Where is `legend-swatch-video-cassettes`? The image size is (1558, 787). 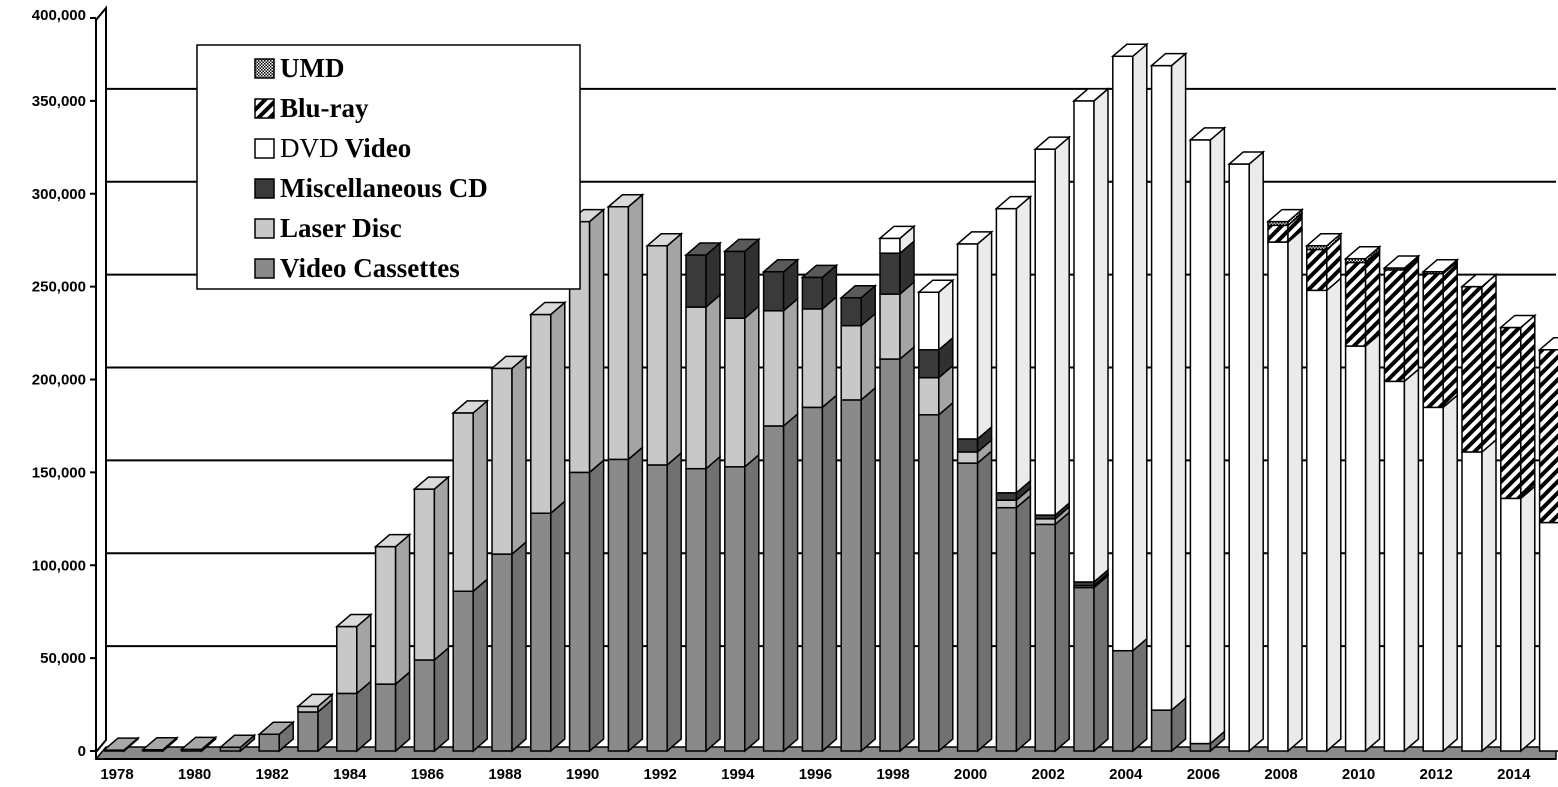 legend-swatch-video-cassettes is located at coordinates (264, 268).